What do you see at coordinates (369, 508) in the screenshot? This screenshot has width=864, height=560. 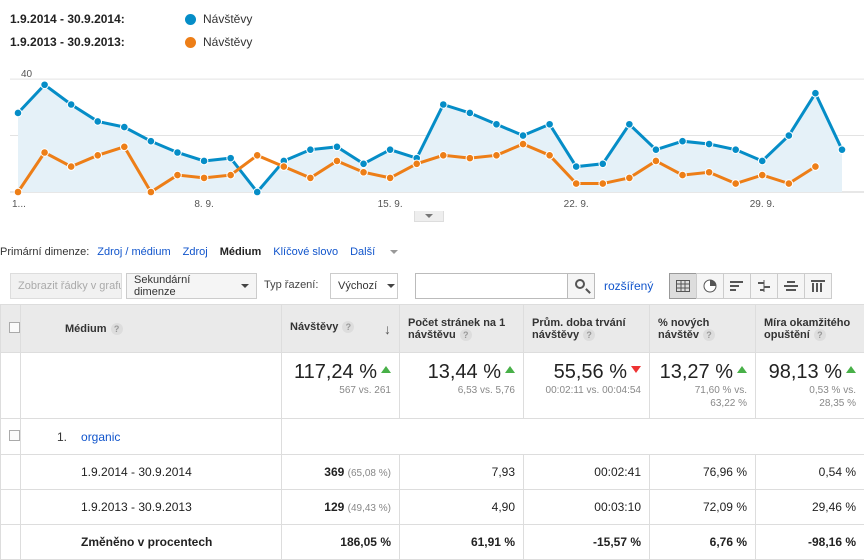 I see `row-visits-pct: (49,43 %)` at bounding box center [369, 508].